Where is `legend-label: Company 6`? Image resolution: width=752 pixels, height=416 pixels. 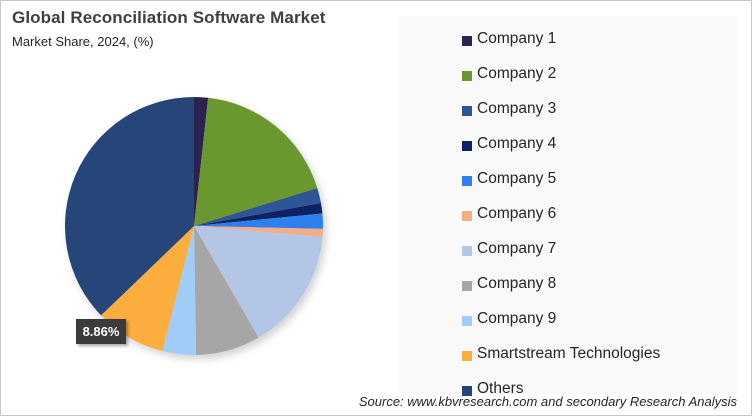
legend-label: Company 6 is located at coordinates (517, 213).